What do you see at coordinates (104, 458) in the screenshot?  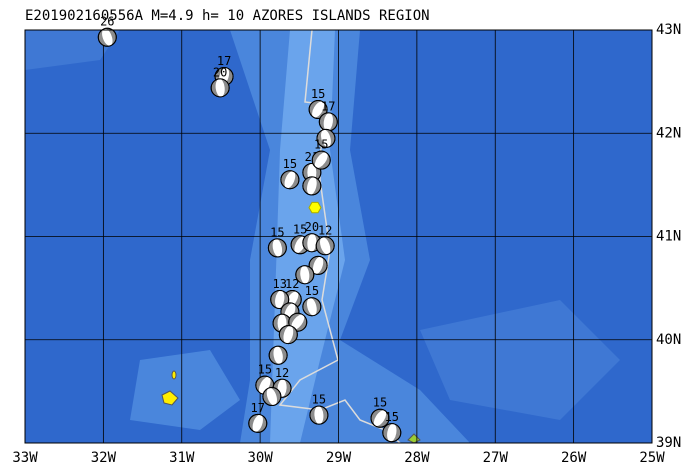 I see `x-tick-label: 32W` at bounding box center [104, 458].